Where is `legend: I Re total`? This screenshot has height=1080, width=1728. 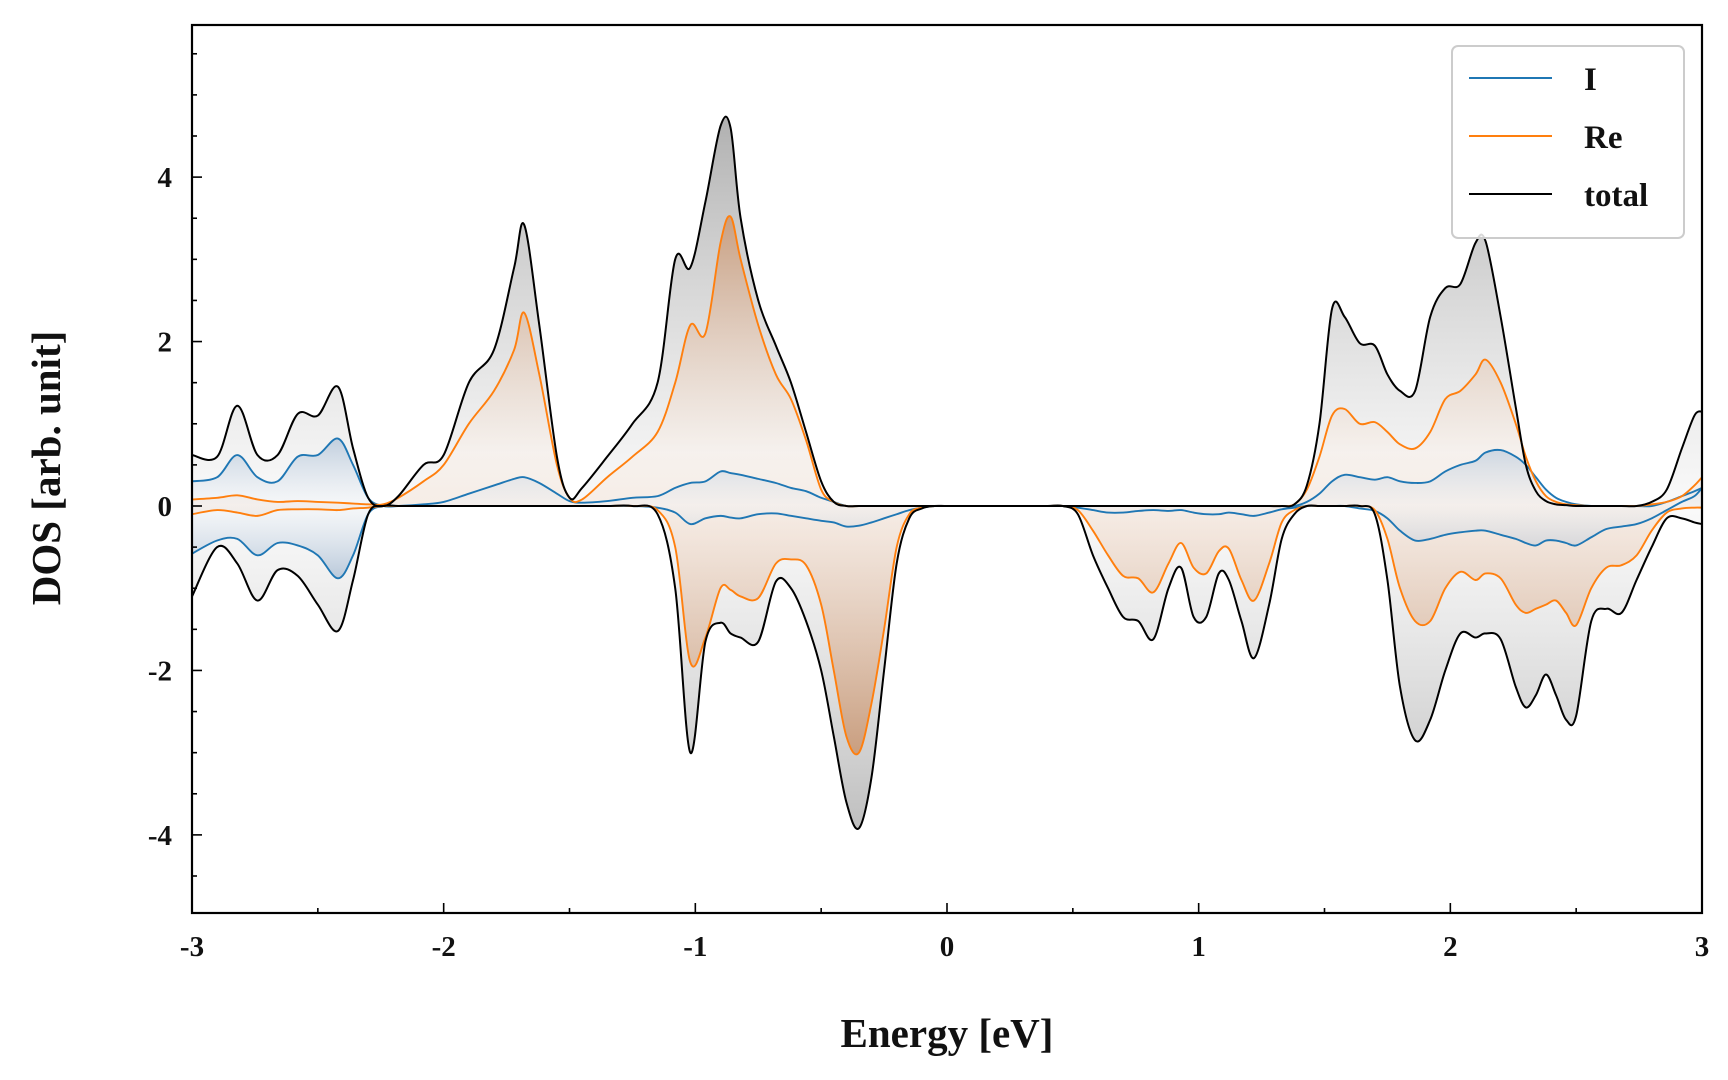
legend: I Re total is located at coordinates (1568, 142).